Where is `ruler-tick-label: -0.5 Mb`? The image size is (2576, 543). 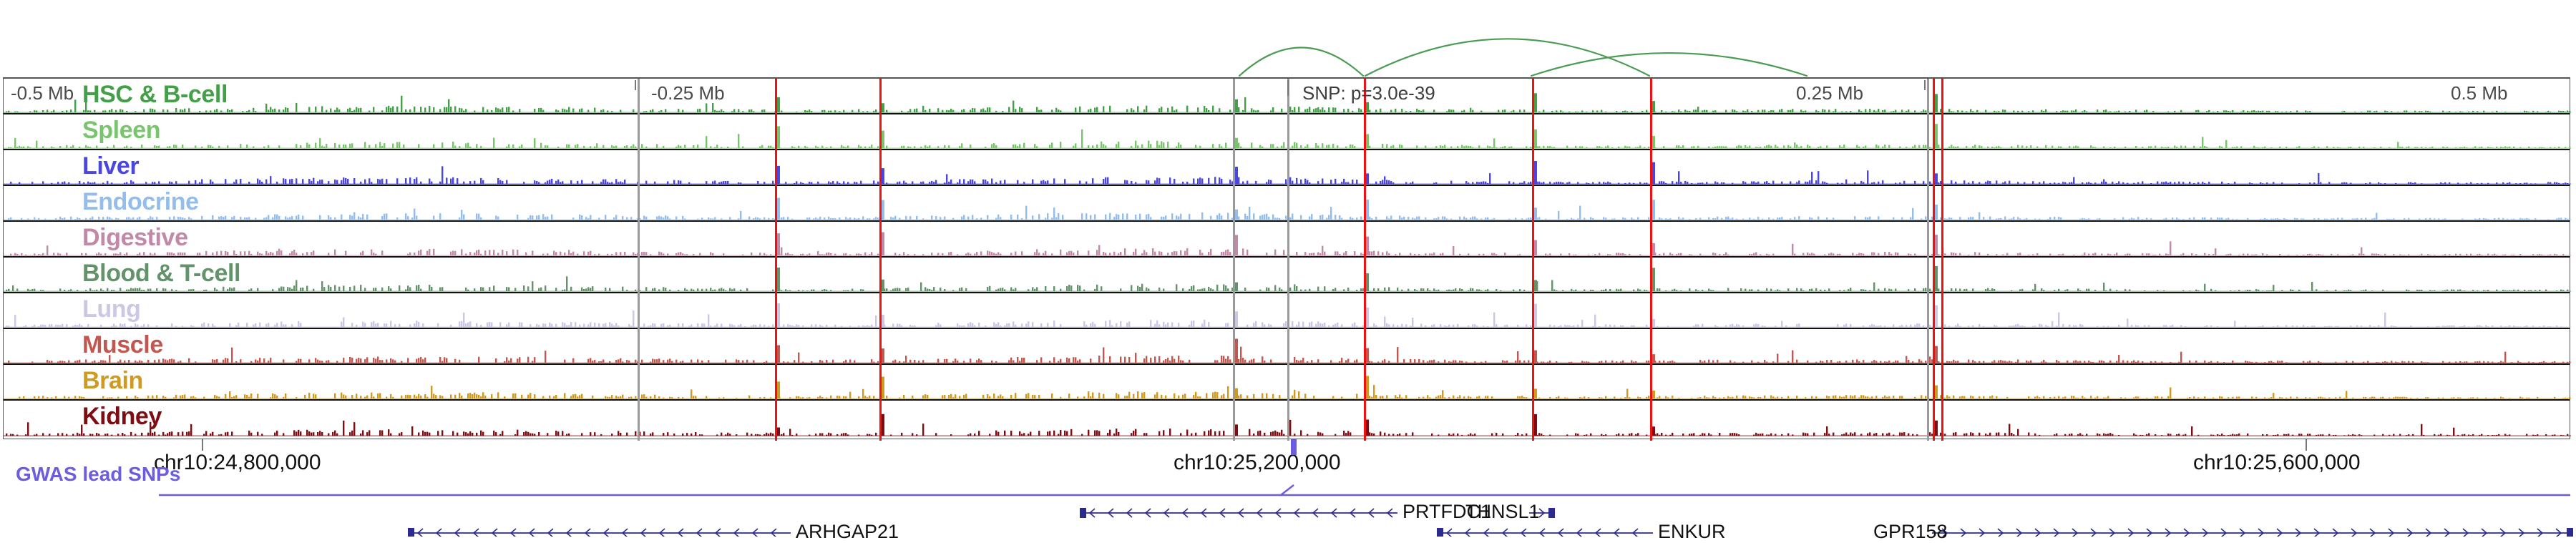
ruler-tick-label: -0.5 Mb is located at coordinates (42, 93).